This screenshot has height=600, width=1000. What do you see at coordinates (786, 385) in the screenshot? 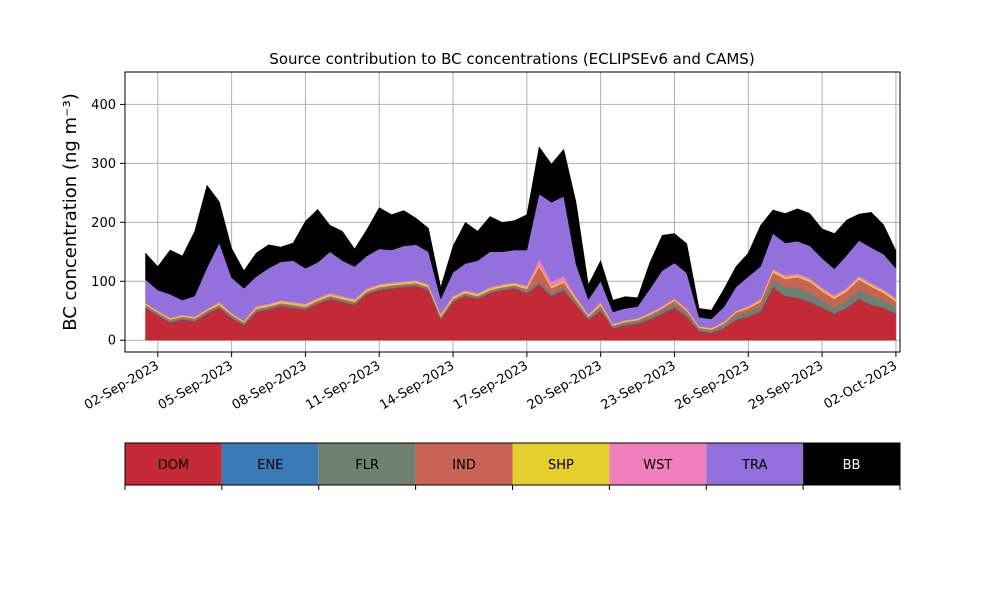
I see `x-tick-label: 29-Sep-2023` at bounding box center [786, 385].